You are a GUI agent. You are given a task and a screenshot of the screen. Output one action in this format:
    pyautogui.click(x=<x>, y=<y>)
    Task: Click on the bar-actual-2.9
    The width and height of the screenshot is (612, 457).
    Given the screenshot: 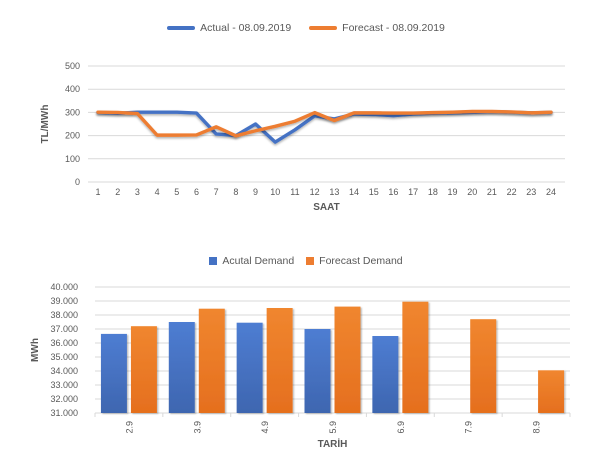 What is the action you would take?
    pyautogui.click(x=113, y=373)
    